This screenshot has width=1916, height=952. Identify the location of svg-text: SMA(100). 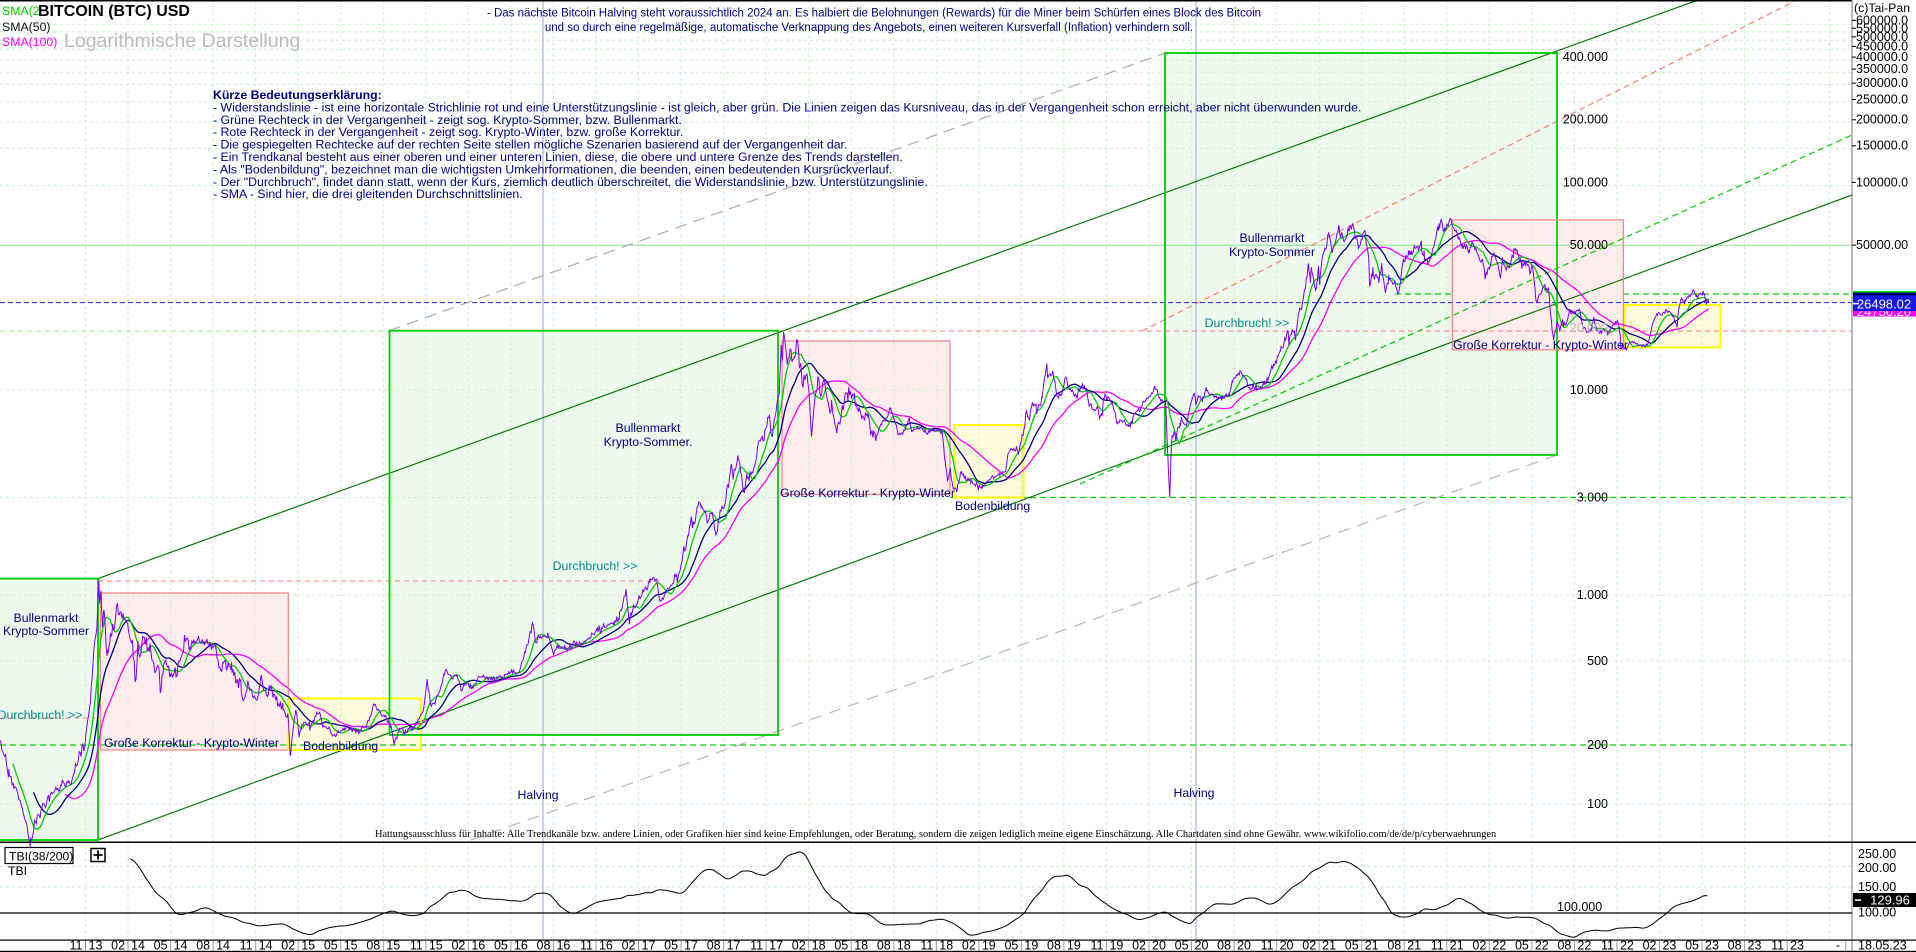
(29, 42).